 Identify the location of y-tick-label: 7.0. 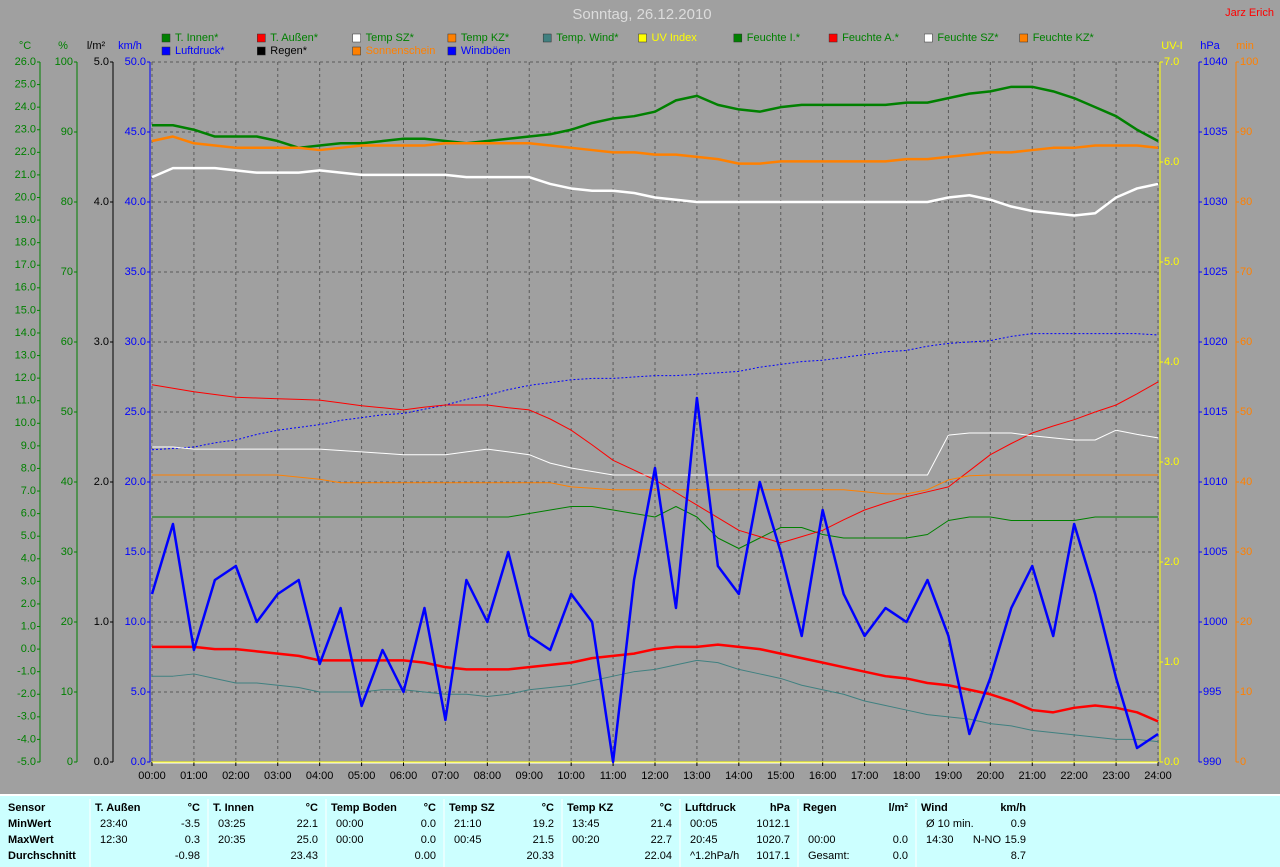
(1171, 62).